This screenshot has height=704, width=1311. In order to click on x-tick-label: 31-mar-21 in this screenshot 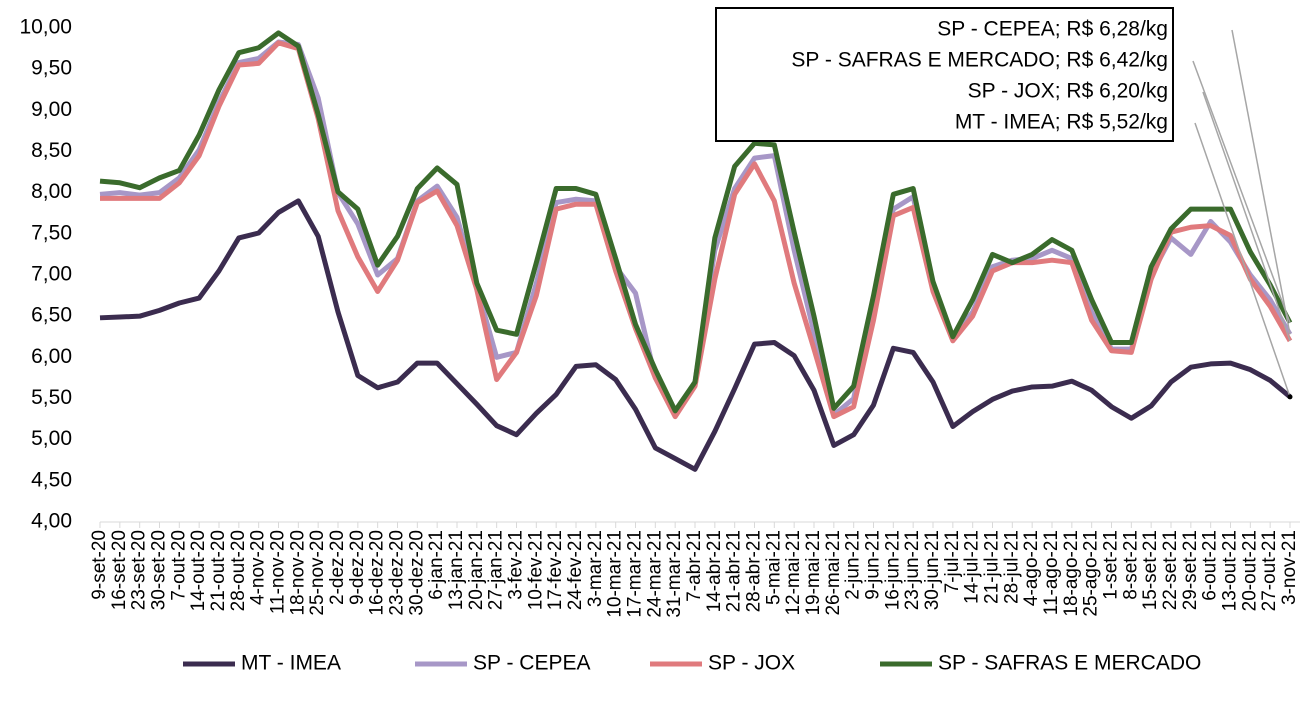, I will do `click(674, 574)`.